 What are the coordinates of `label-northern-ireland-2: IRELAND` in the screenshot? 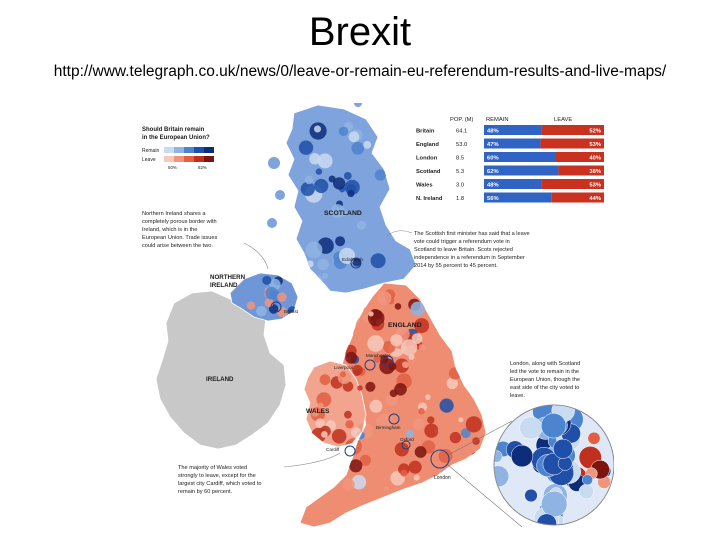 It's located at (224, 285).